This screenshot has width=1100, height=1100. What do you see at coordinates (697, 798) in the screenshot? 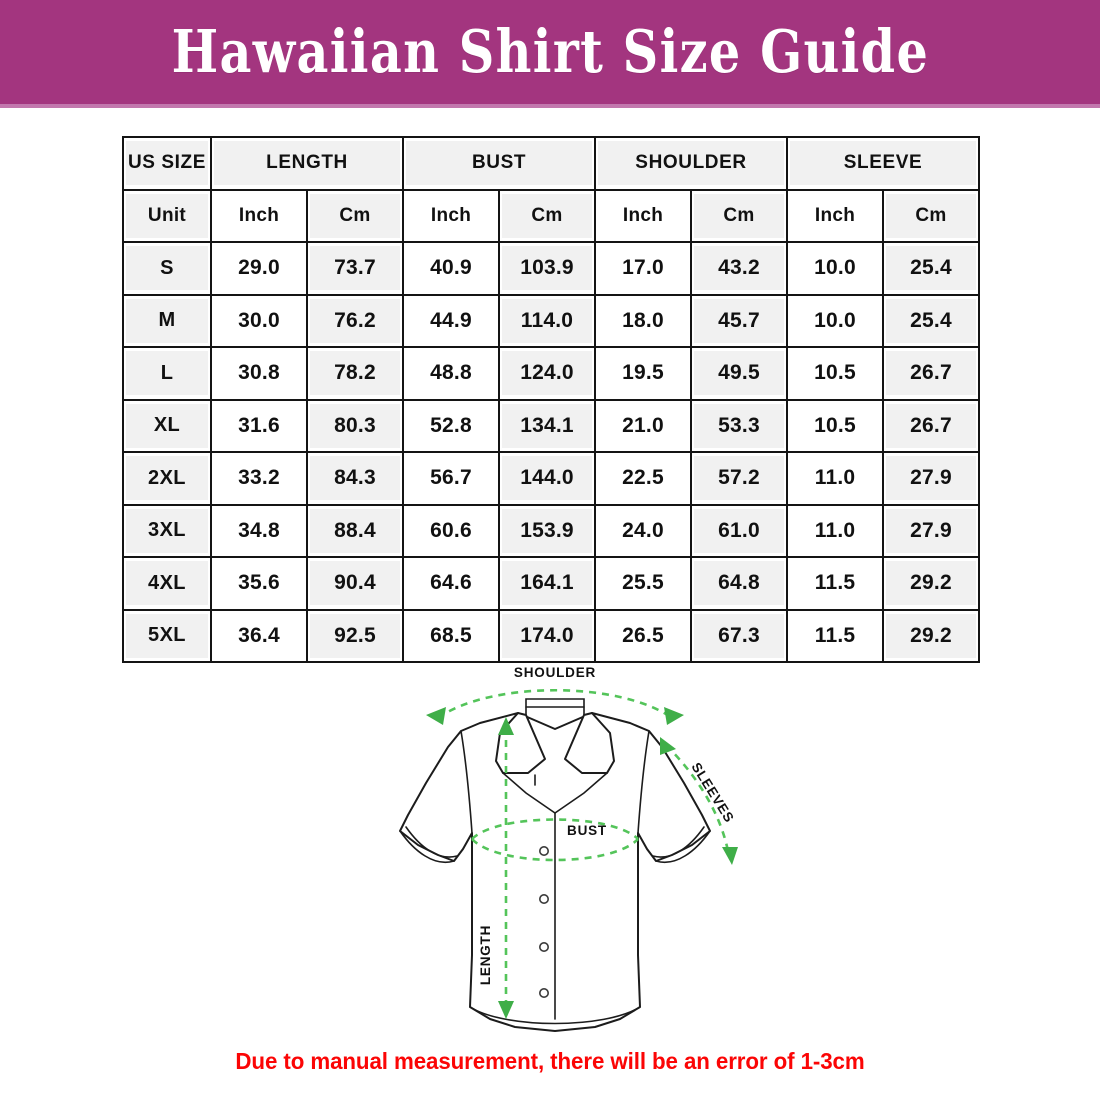
I see `sleeves-measure-line` at bounding box center [697, 798].